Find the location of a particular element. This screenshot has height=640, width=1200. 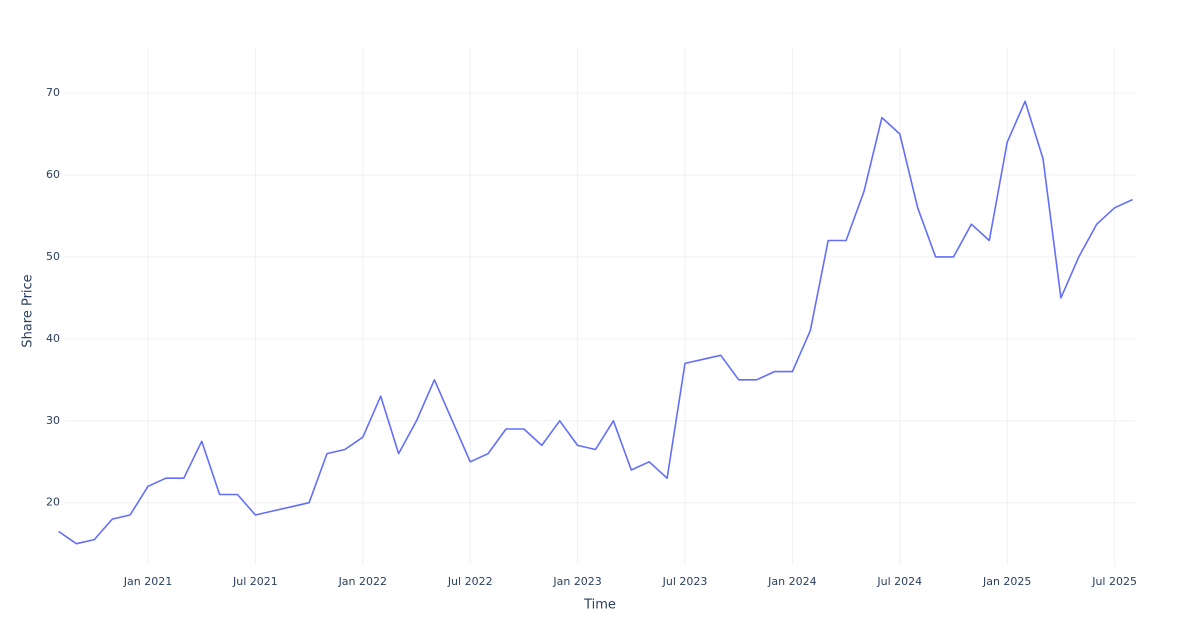

x-tick-label: Jul 2021 is located at coordinates (255, 581).